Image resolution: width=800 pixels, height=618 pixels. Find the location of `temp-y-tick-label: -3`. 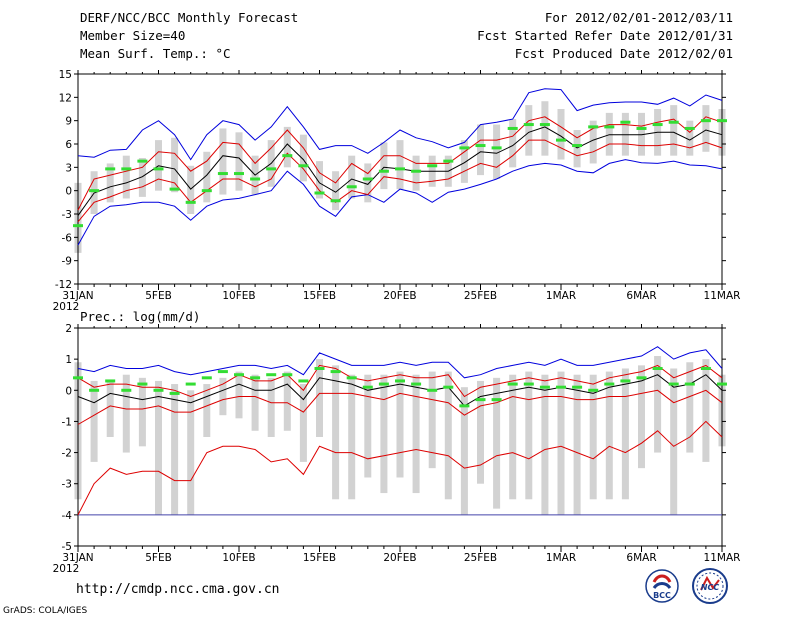

temp-y-tick-label: -3 is located at coordinates (67, 215).